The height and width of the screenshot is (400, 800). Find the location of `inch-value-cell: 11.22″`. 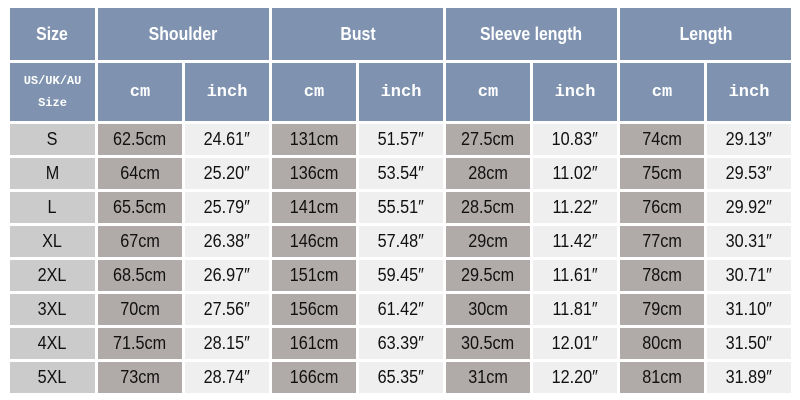

inch-value-cell: 11.22″ is located at coordinates (575, 207).